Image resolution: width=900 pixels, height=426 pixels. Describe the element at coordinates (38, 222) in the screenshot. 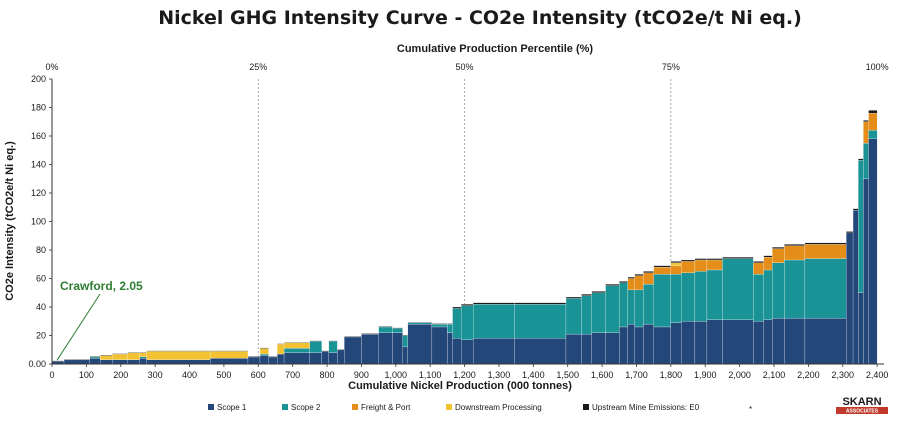

I see `y-tick-label: 100` at that location.